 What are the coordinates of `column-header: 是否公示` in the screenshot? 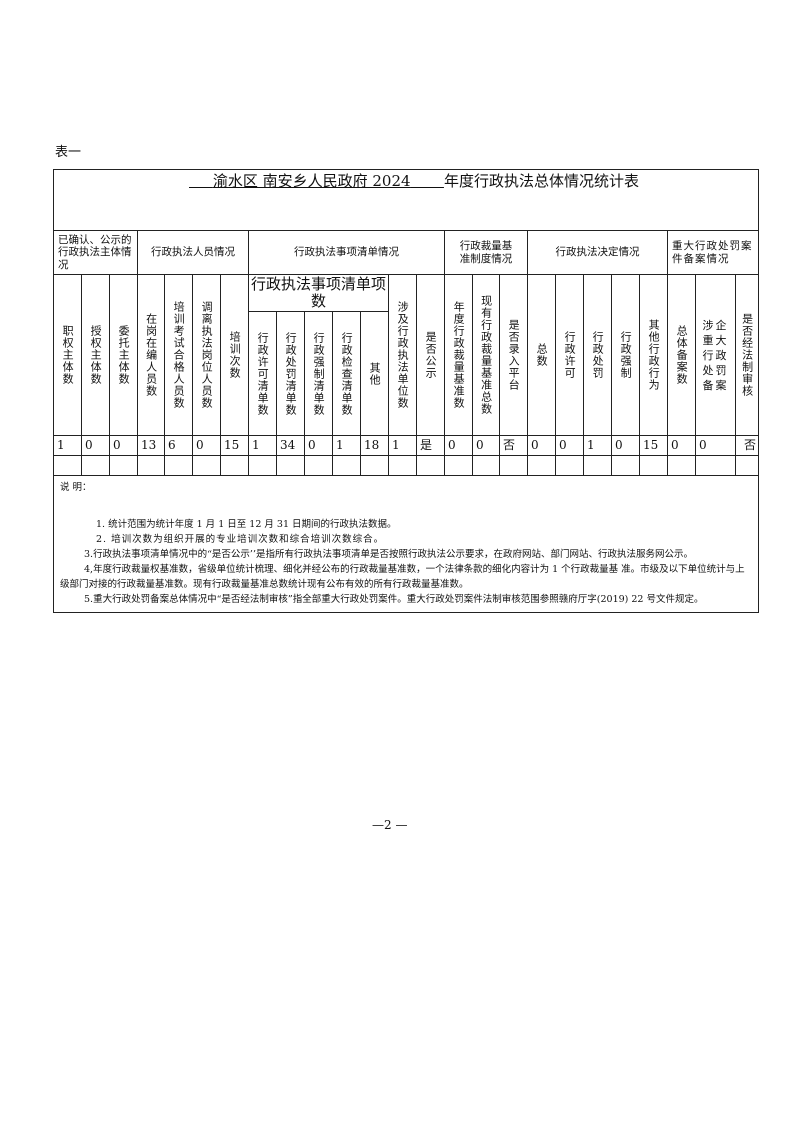 It's located at (430, 355).